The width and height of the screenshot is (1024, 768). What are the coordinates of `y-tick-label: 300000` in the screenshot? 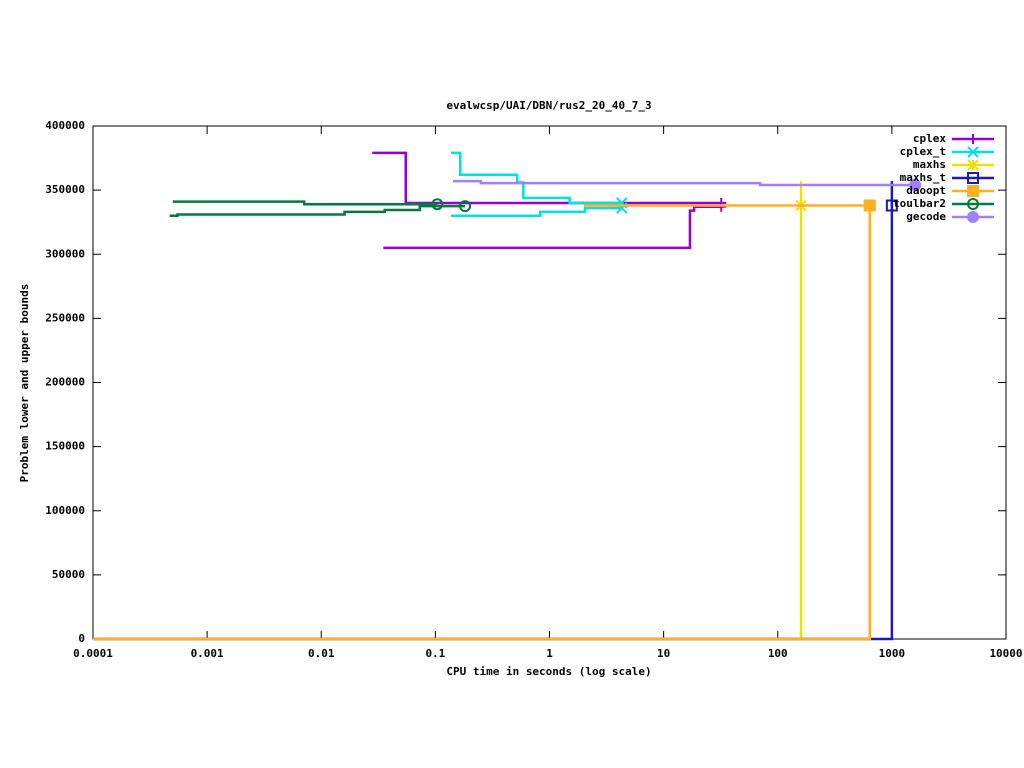 It's located at (65, 253).